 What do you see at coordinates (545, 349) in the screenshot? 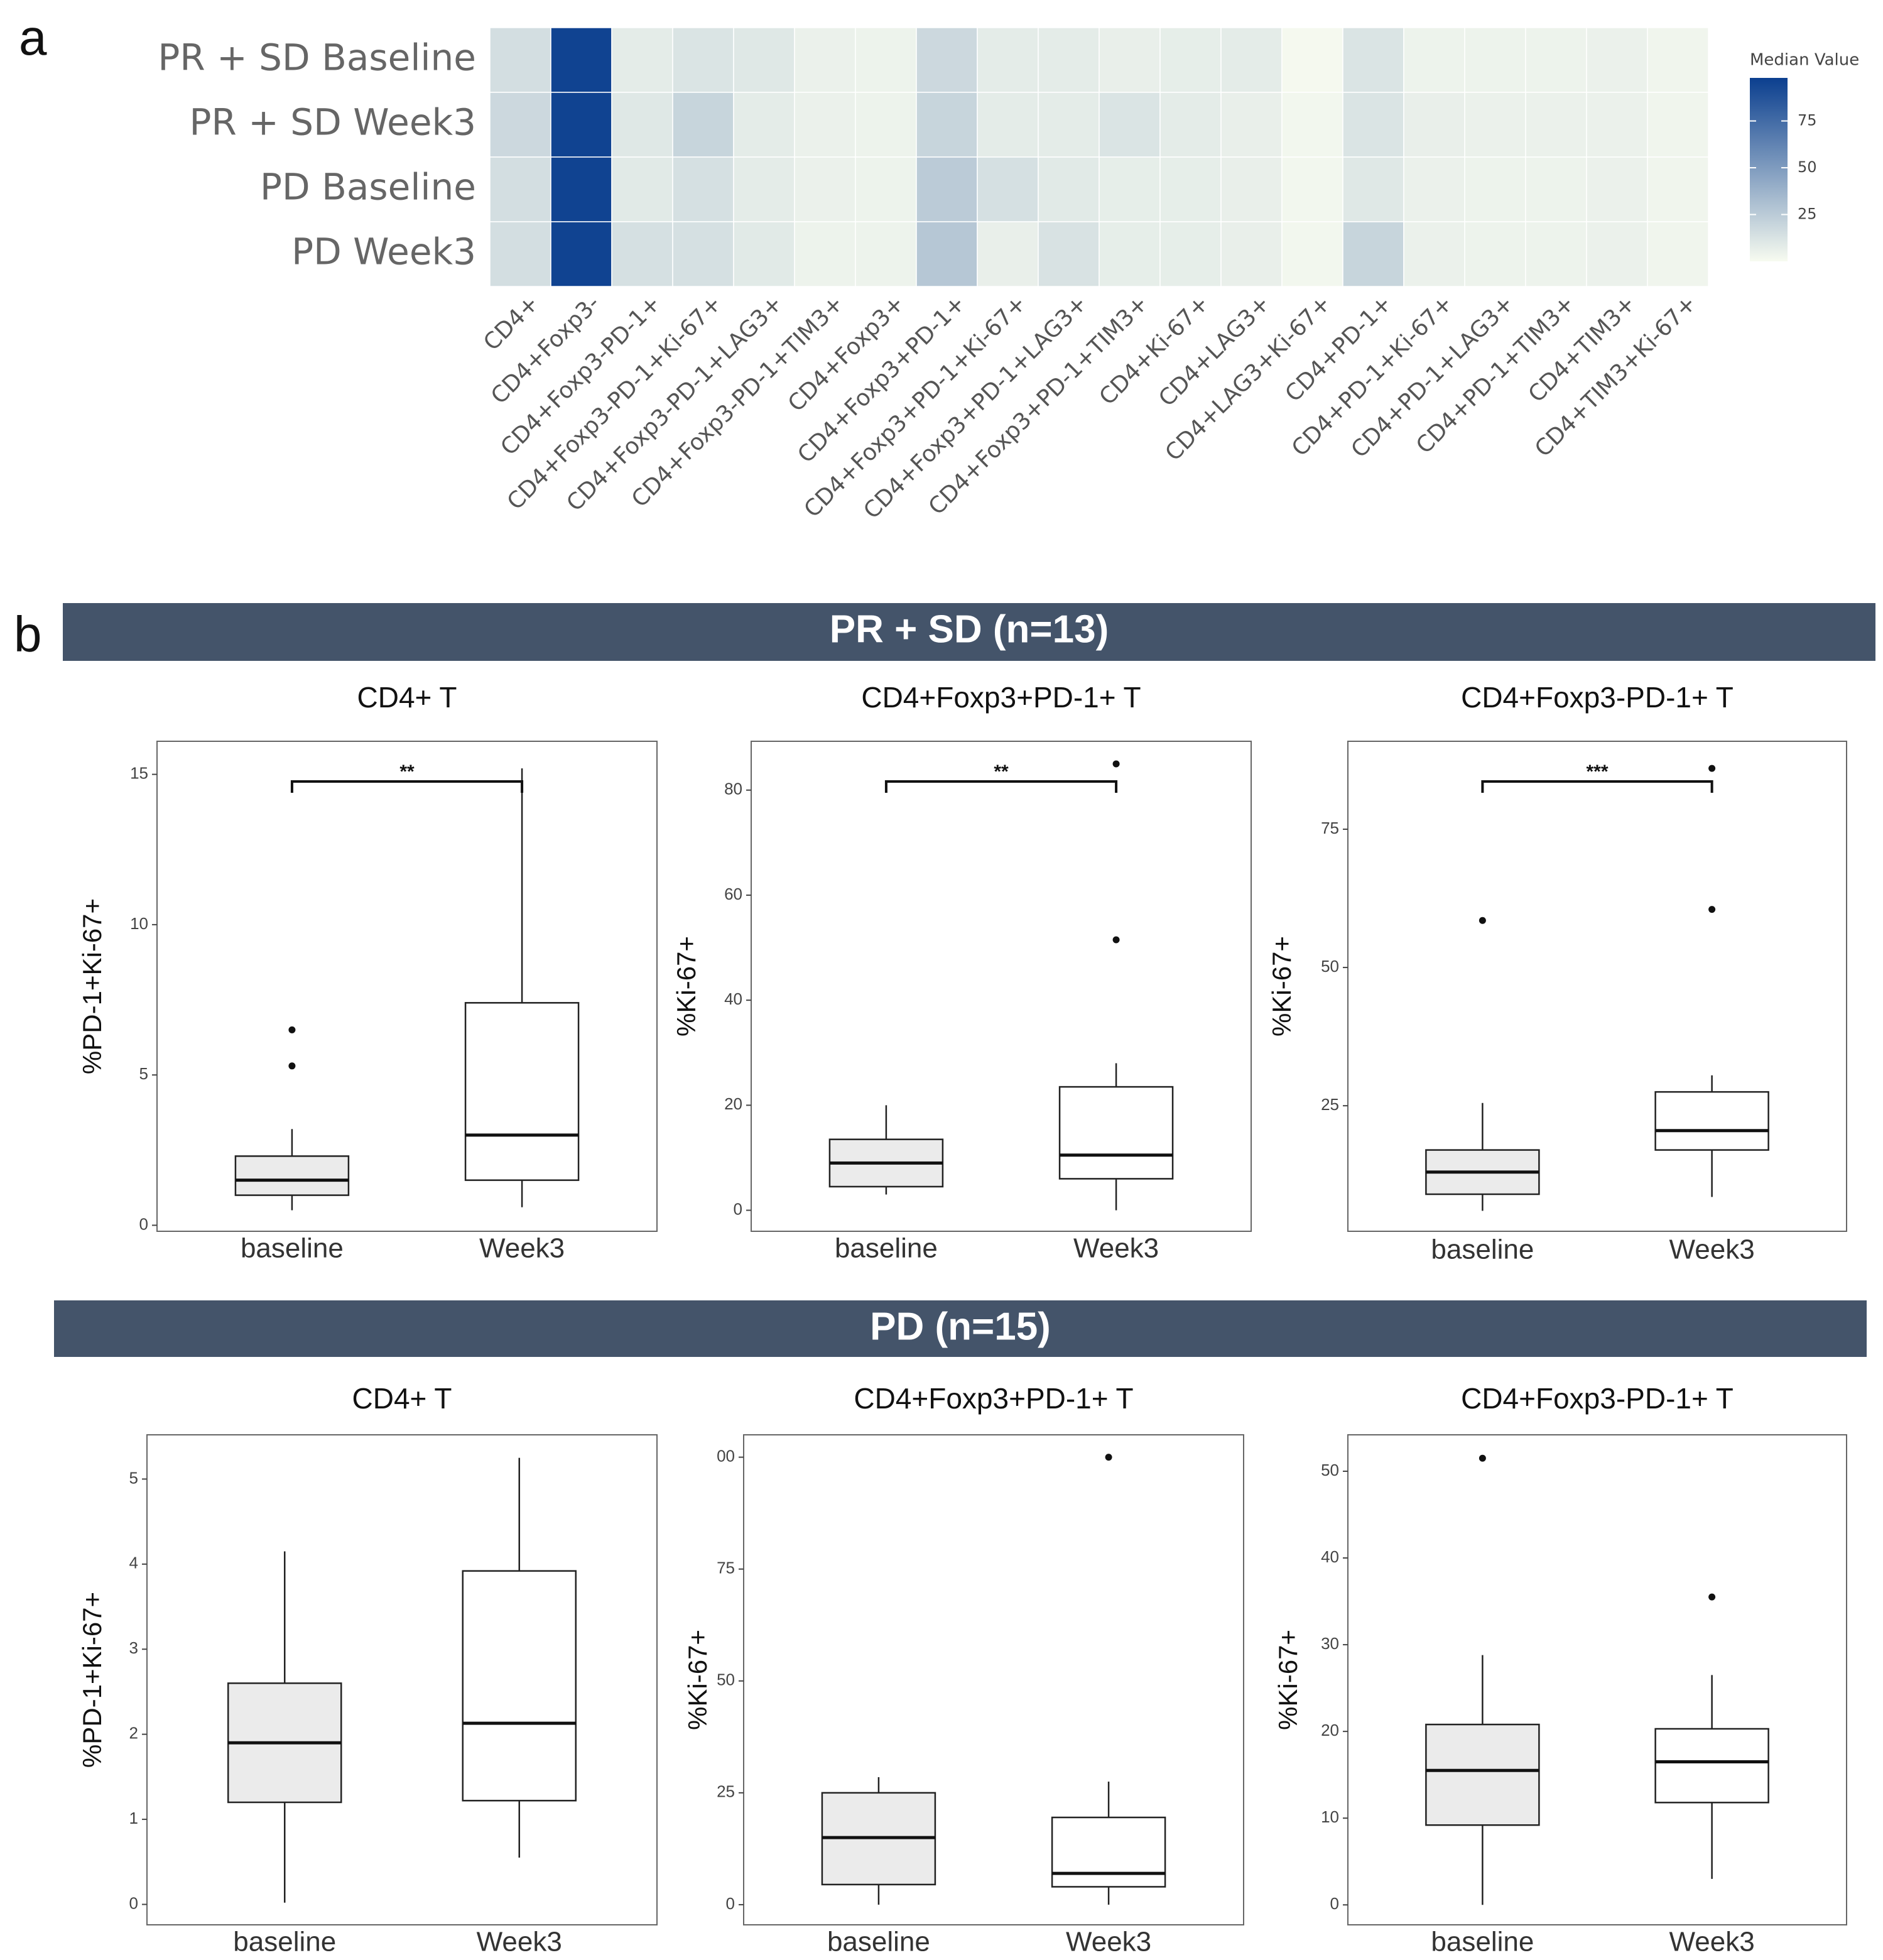
I see `column-label: CD4+Foxp3-` at bounding box center [545, 349].